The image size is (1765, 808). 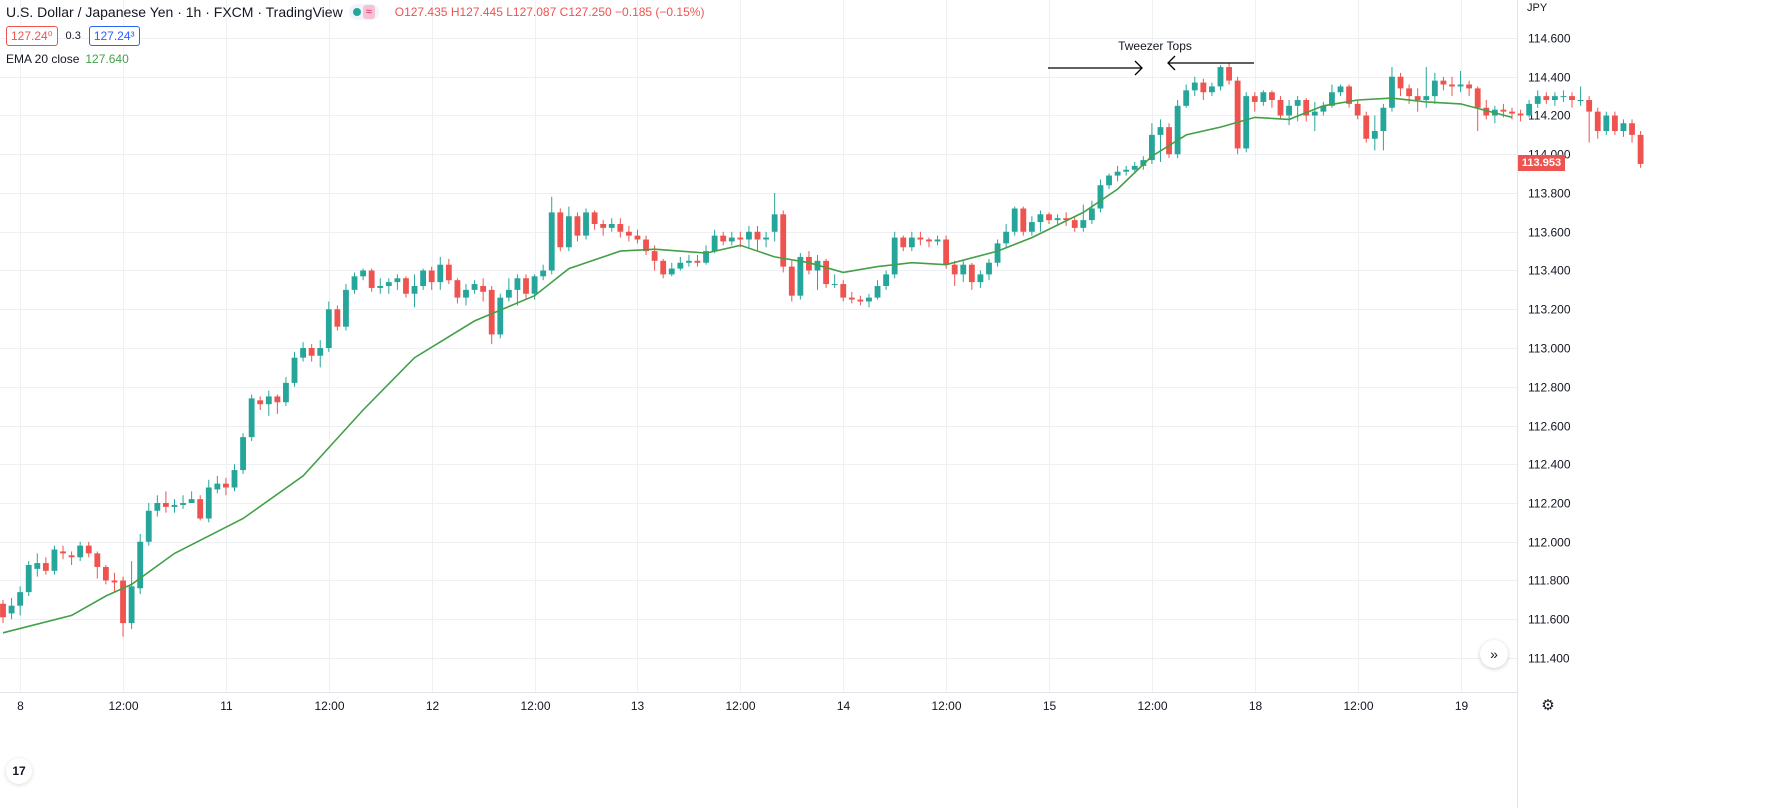 I want to click on price-tick-label: 111.600, so click(x=1549, y=620).